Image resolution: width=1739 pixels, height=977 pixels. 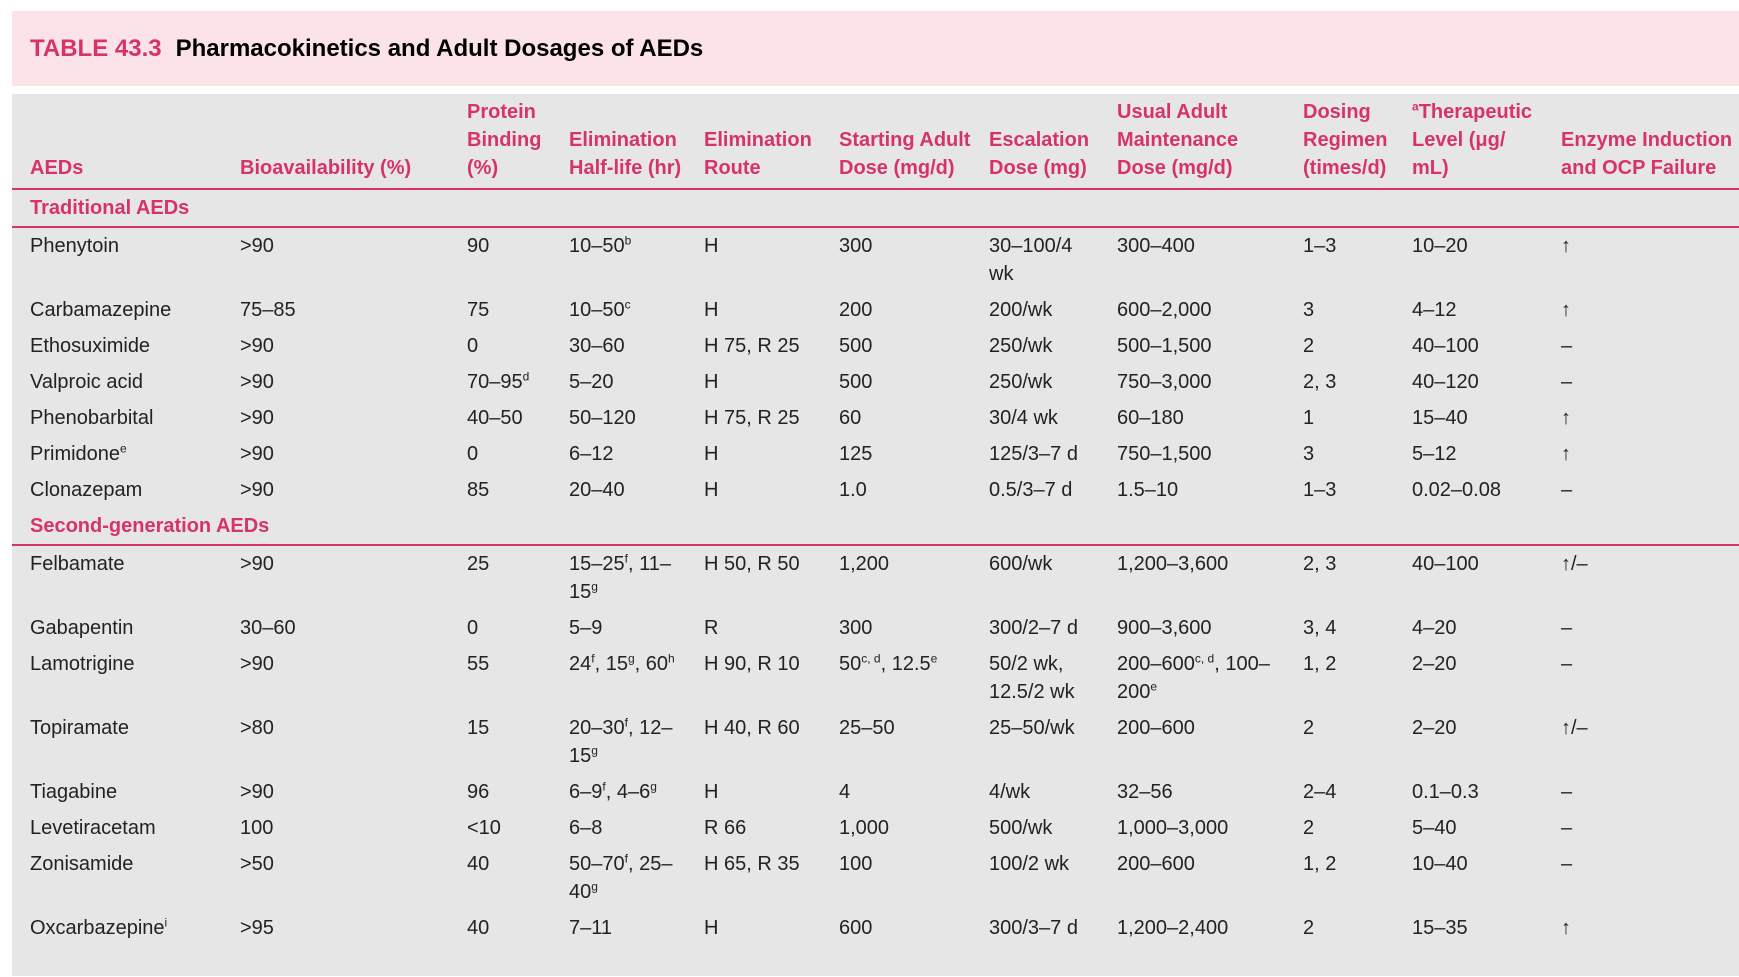 What do you see at coordinates (597, 490) in the screenshot?
I see `cell-text: 20–40` at bounding box center [597, 490].